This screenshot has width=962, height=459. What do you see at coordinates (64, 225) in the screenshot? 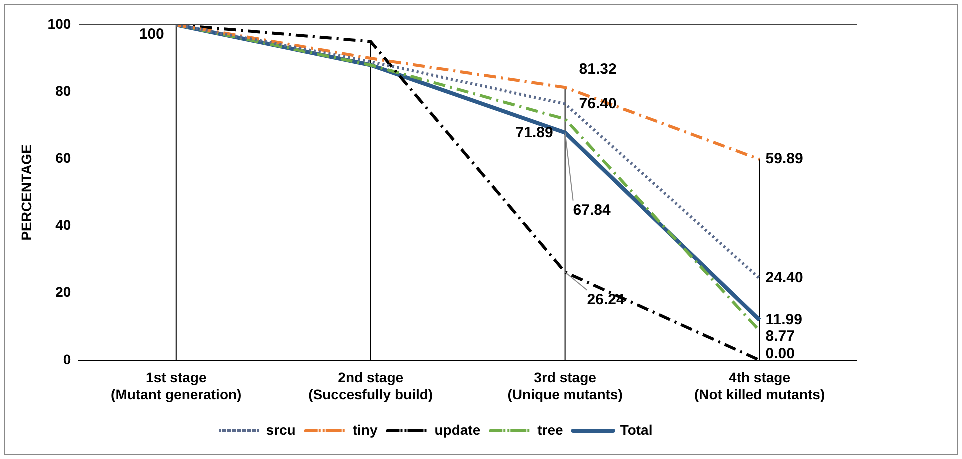
I see `y-tick-label: 40` at bounding box center [64, 225].